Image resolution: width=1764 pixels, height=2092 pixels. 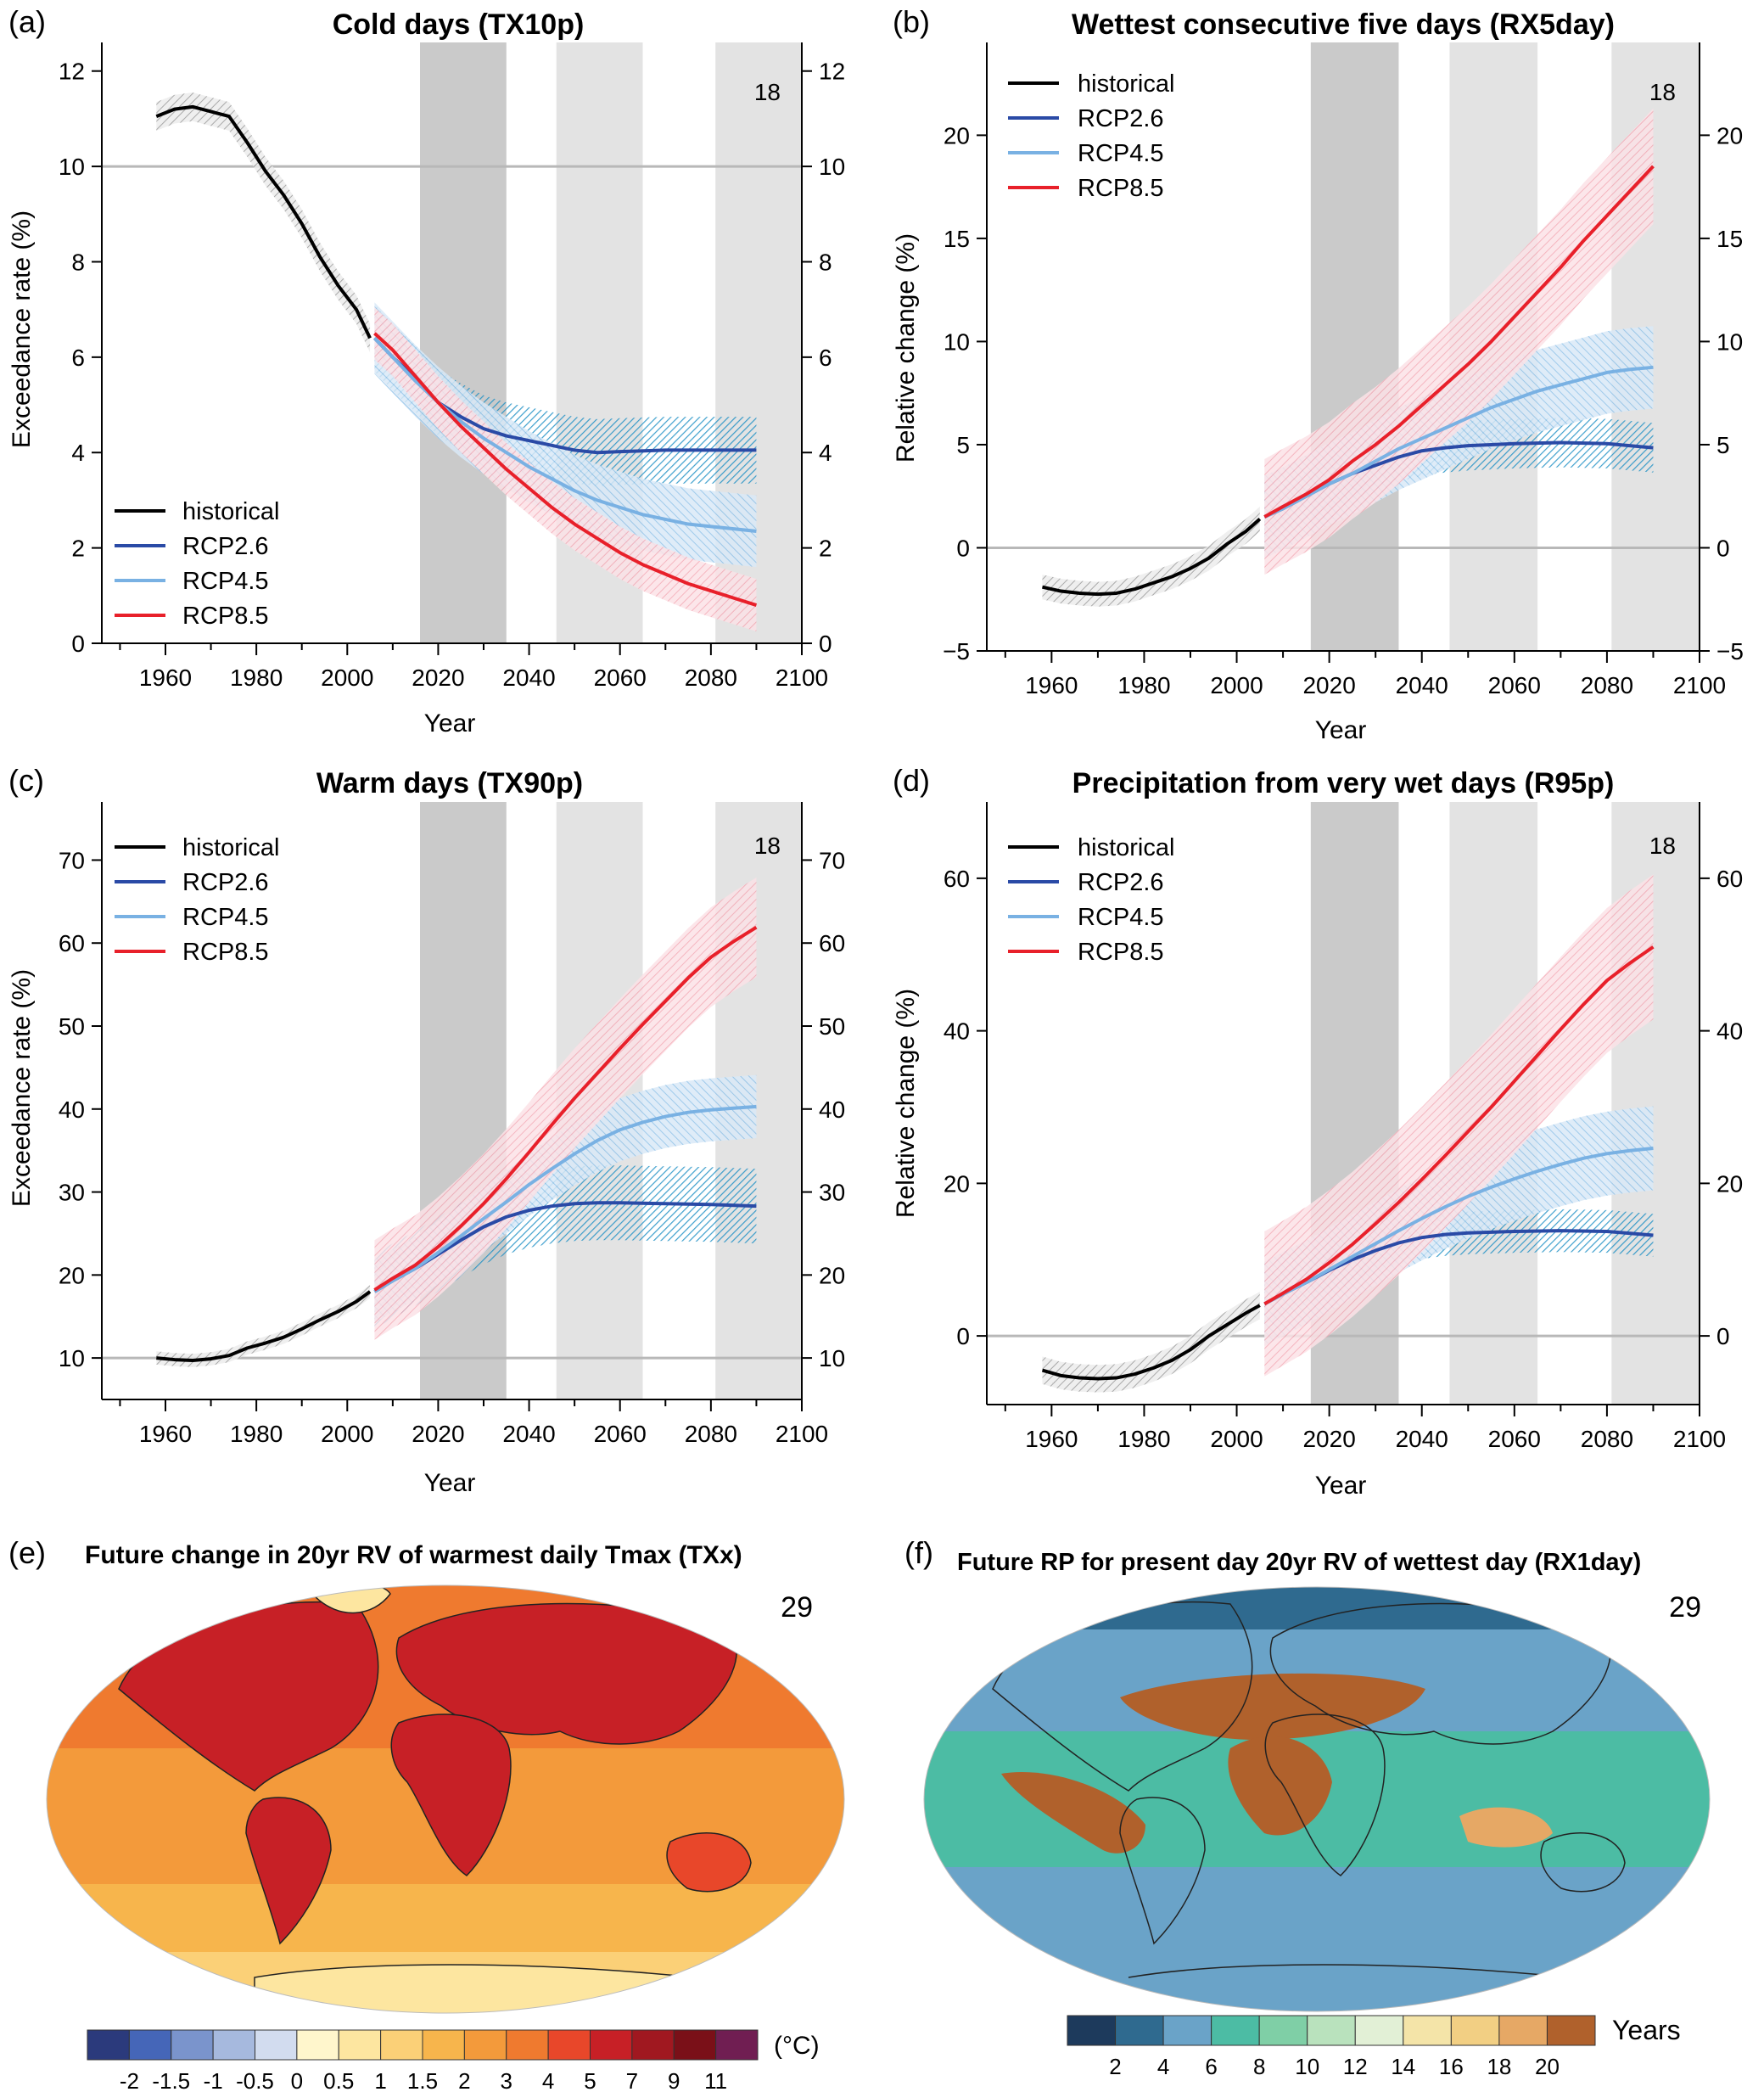 I want to click on colorbar-tick-label: 4, so click(x=1163, y=2066).